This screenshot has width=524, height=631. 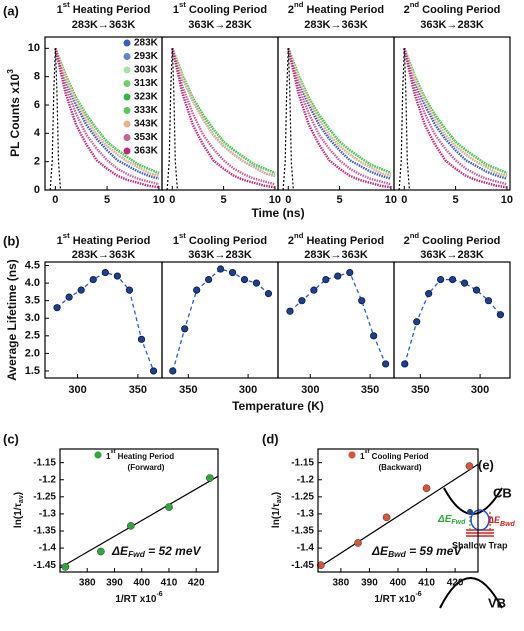 I want to click on y-axis-label-part: ), so click(x=276, y=493).